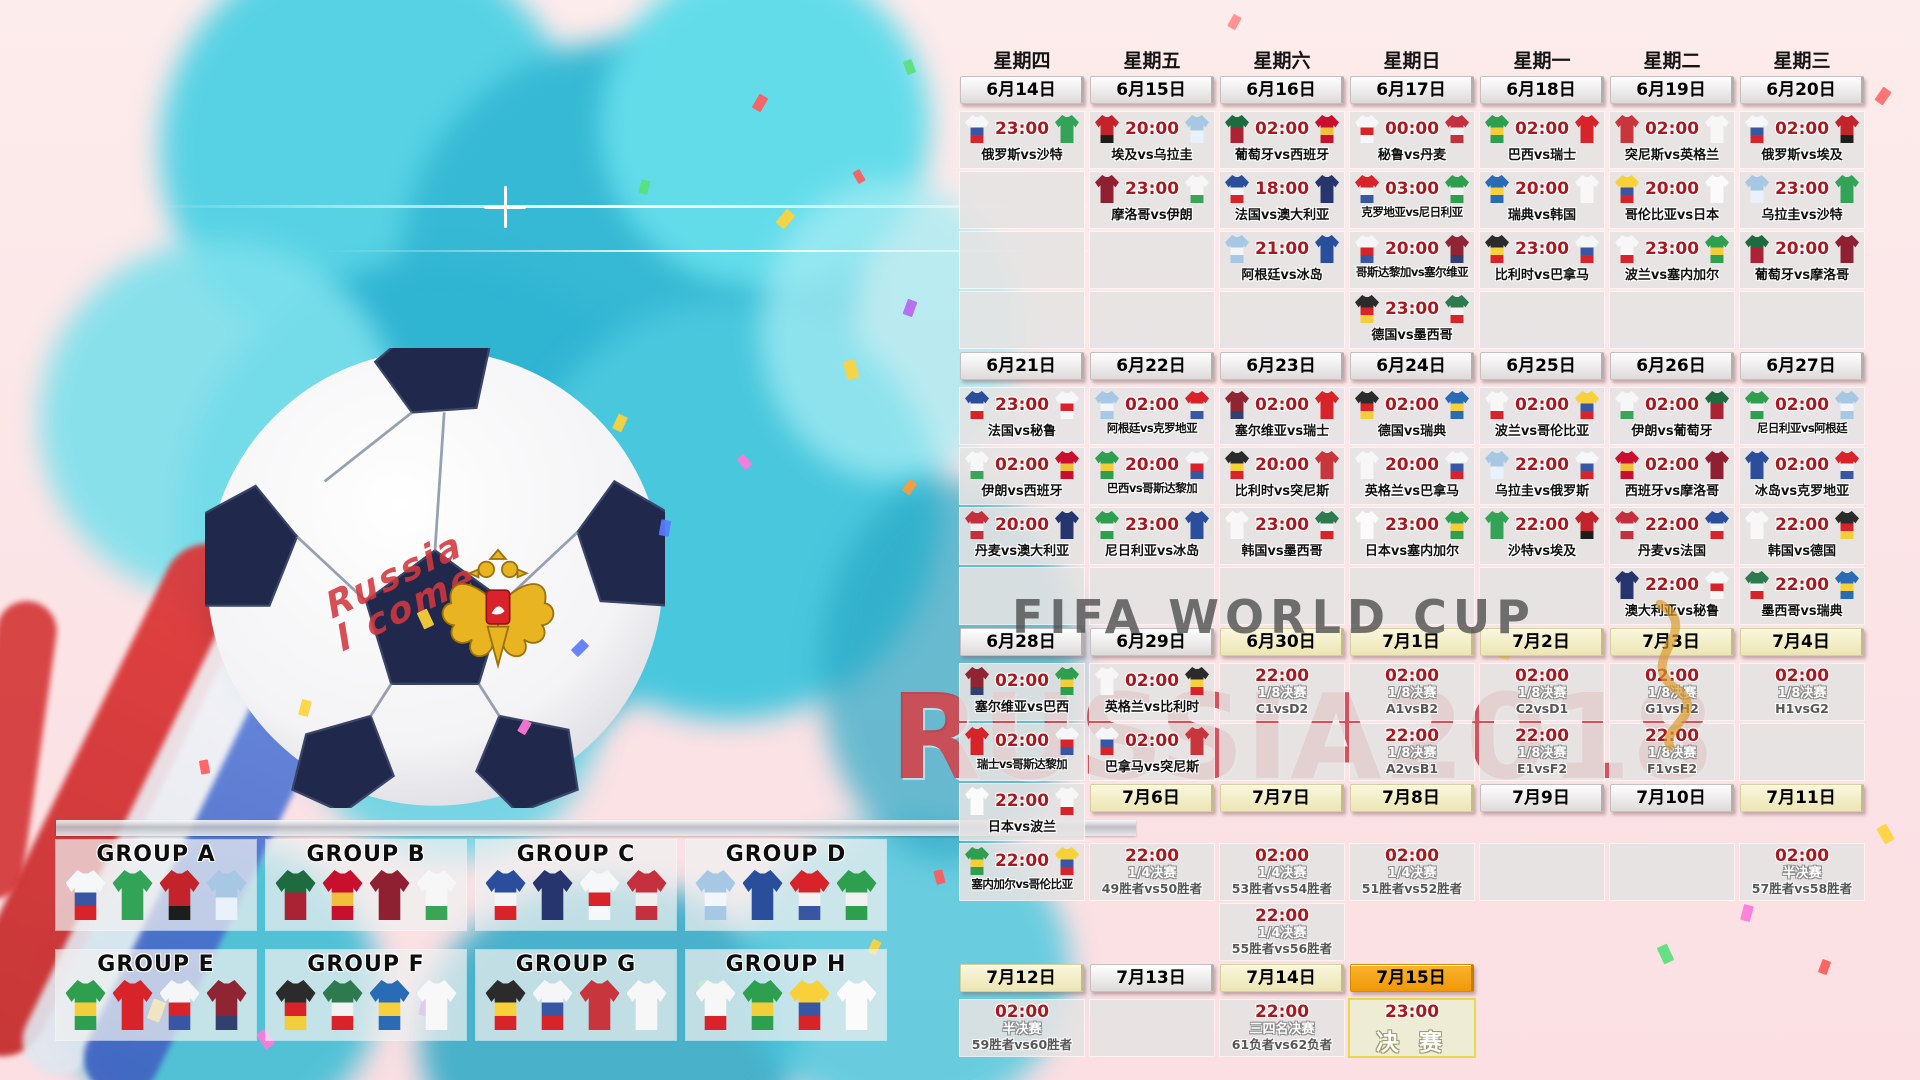  I want to click on match-teams: 瑞典vs韩国, so click(1542, 215).